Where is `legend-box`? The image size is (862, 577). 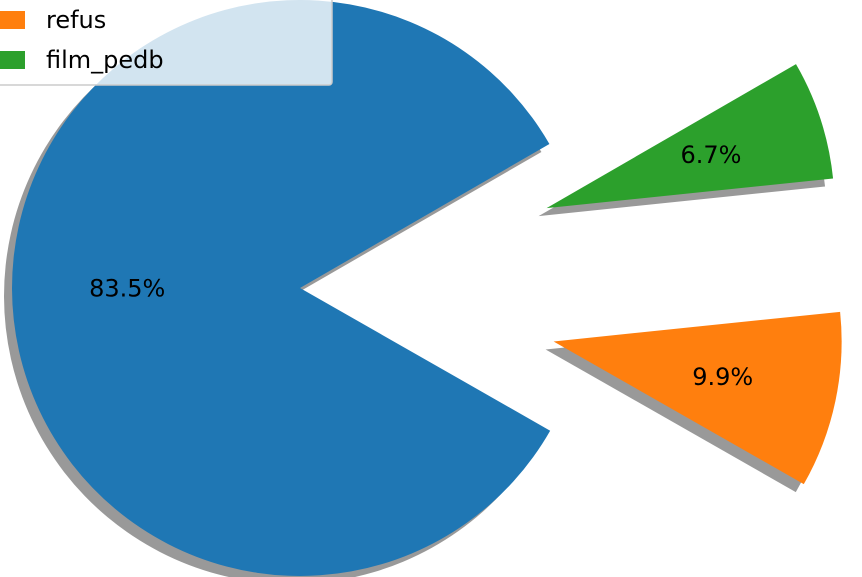
legend-box is located at coordinates (166, 43).